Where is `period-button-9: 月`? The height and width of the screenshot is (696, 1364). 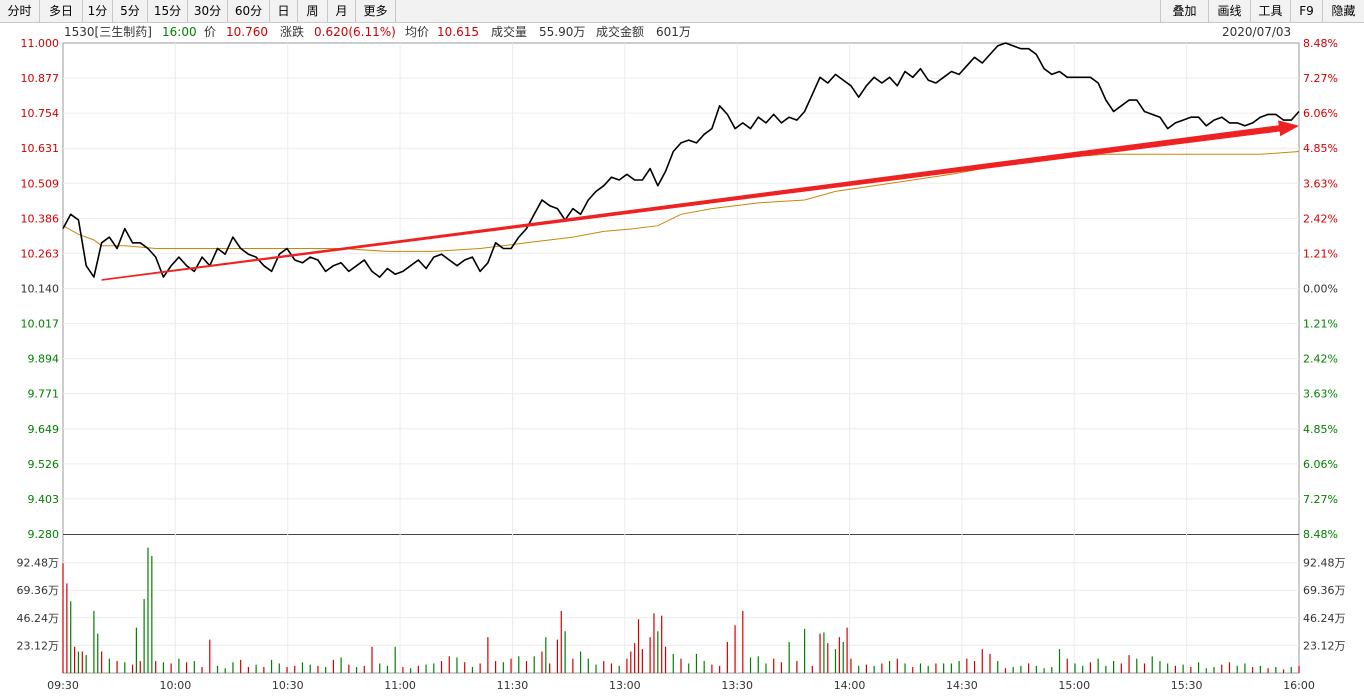
period-button-9: 月 is located at coordinates (342, 11).